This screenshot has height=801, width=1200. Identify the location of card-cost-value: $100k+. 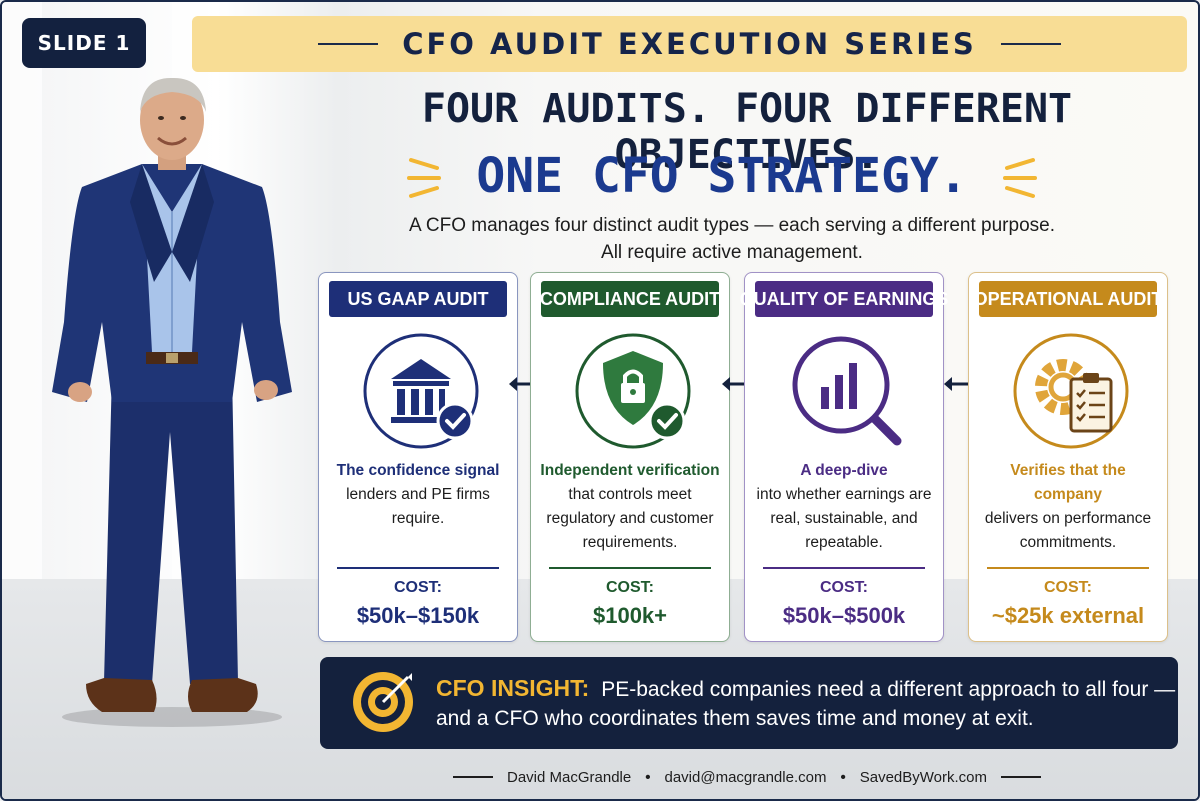
(630, 615).